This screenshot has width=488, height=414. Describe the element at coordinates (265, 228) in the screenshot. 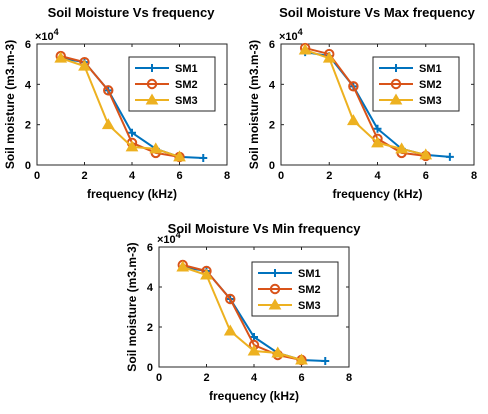

I see `chart-title: Soil Moisture Vs Min frequency` at that location.